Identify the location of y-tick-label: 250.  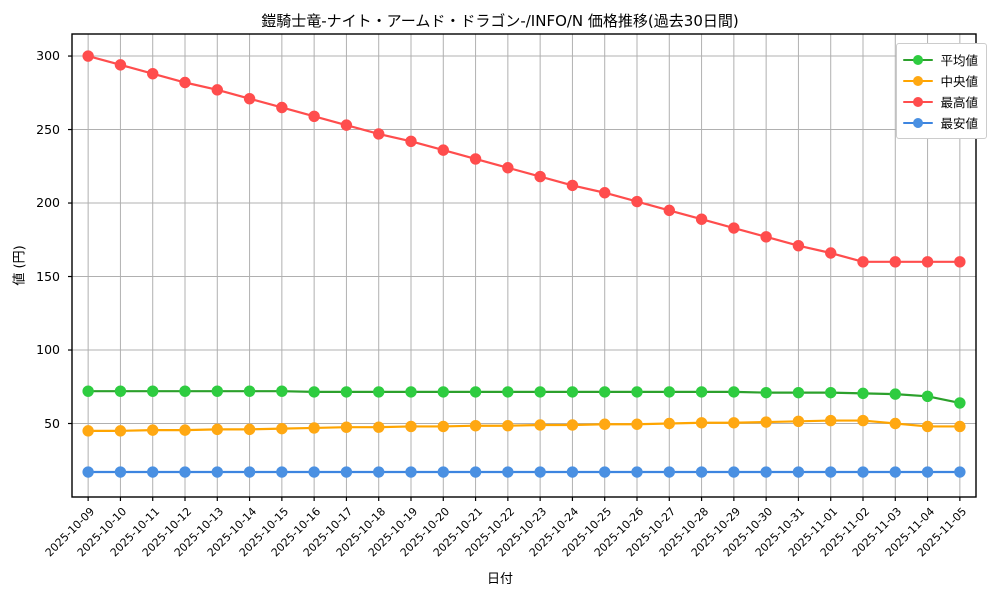
(48, 129).